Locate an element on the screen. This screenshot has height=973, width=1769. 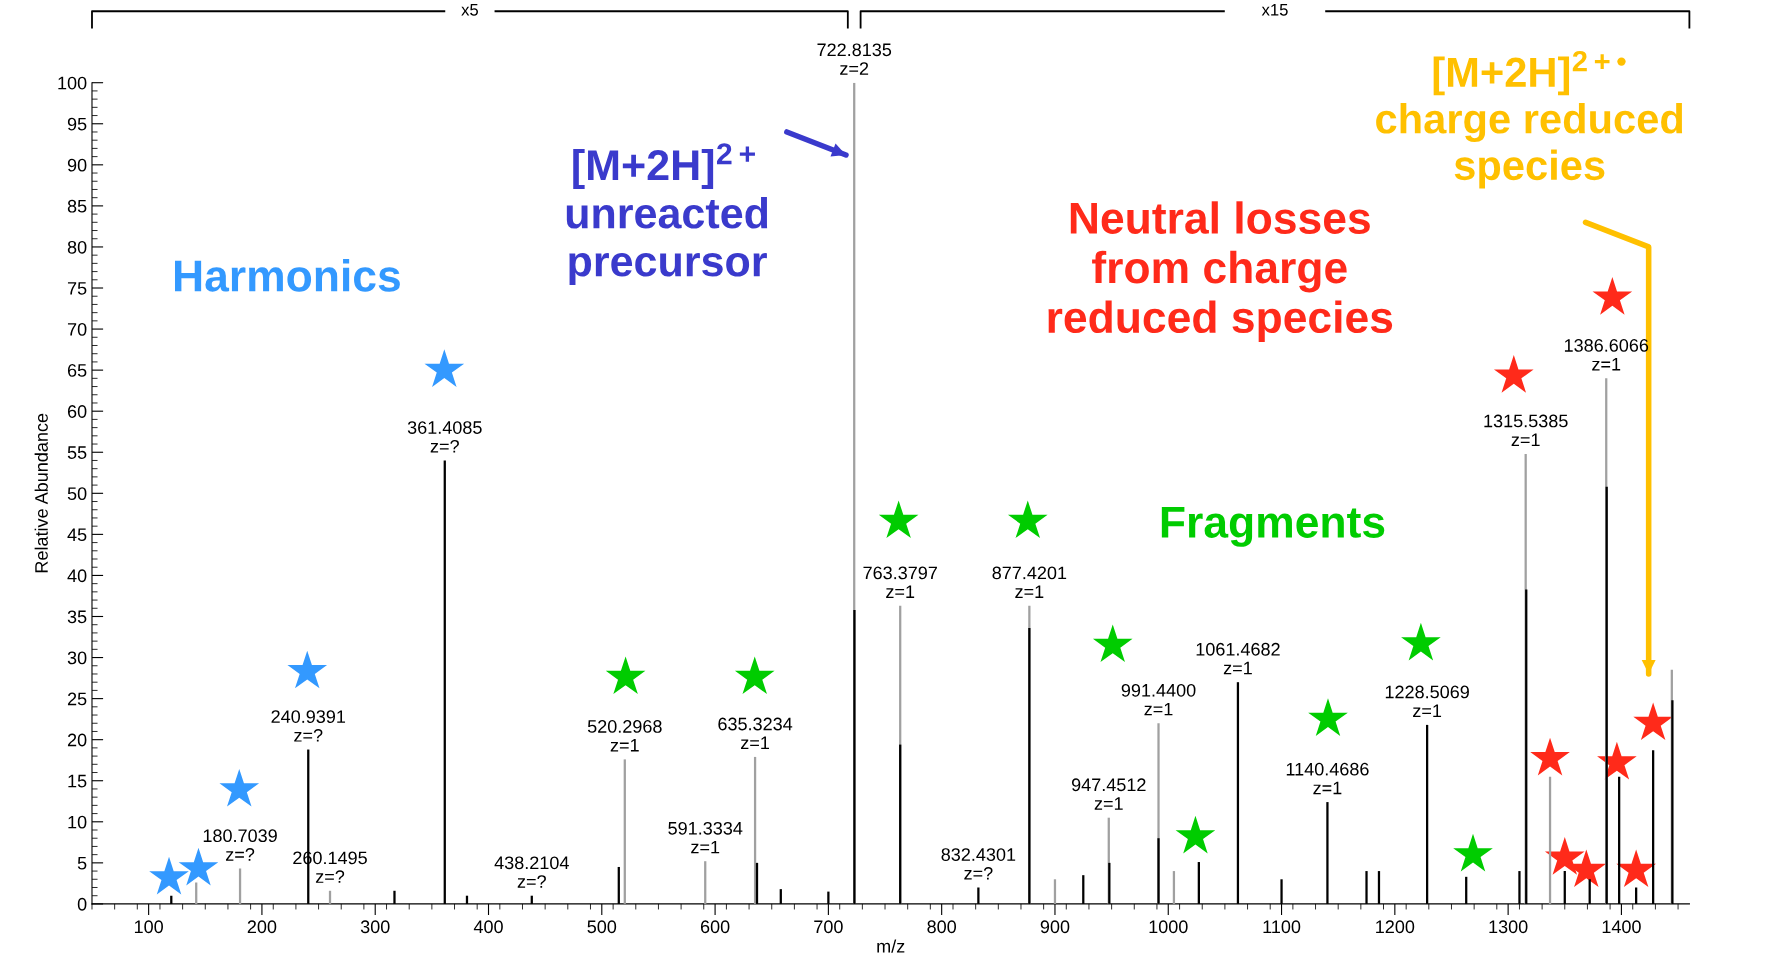
y-tick-label: 100 is located at coordinates (72, 83).